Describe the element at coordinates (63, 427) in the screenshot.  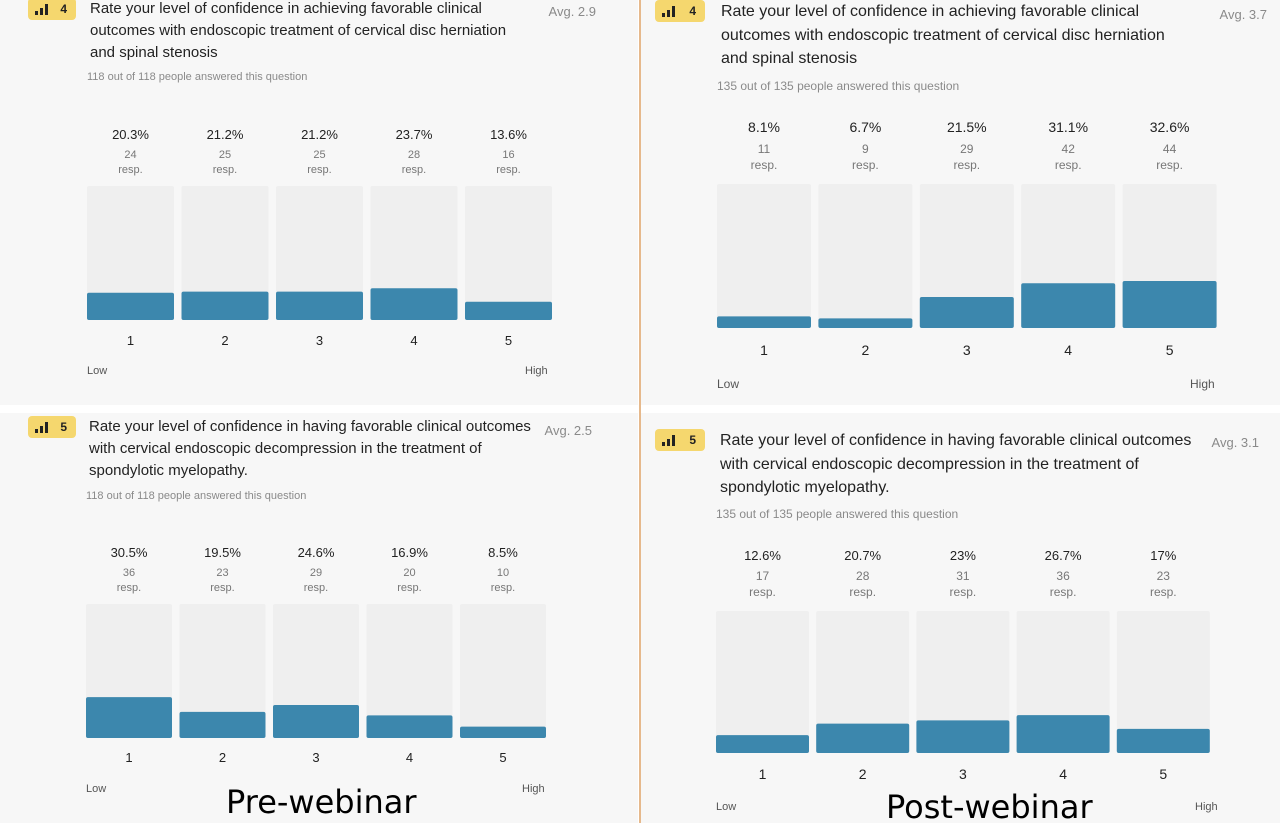
I see `question-number: 5` at that location.